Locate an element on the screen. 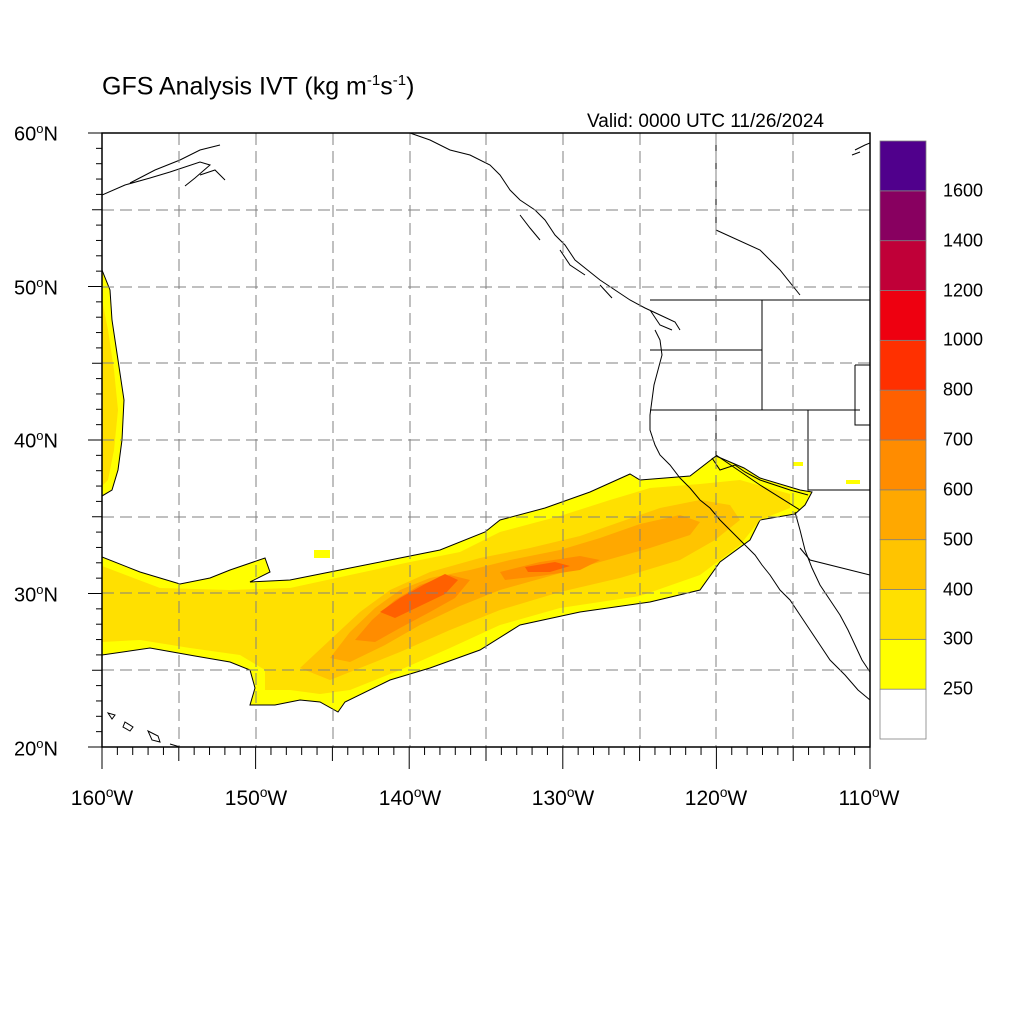 The width and height of the screenshot is (1024, 1024). colorbar-label: 400 is located at coordinates (958, 589).